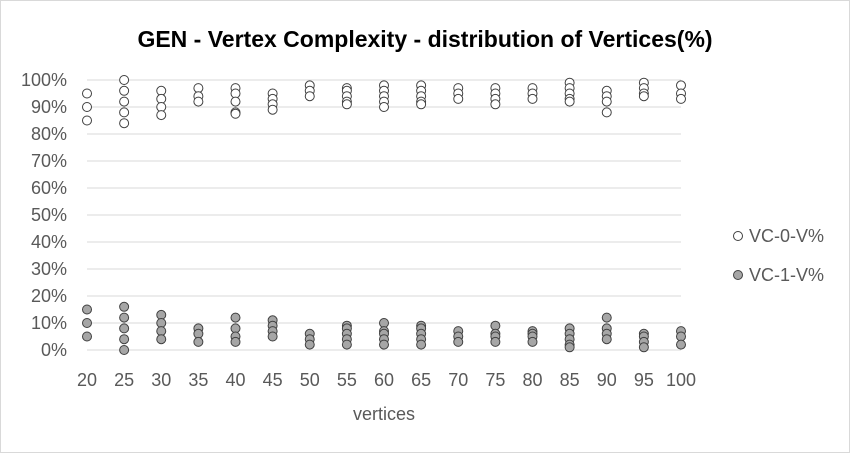 The image size is (850, 453). I want to click on x-tick-label: 50, so click(310, 380).